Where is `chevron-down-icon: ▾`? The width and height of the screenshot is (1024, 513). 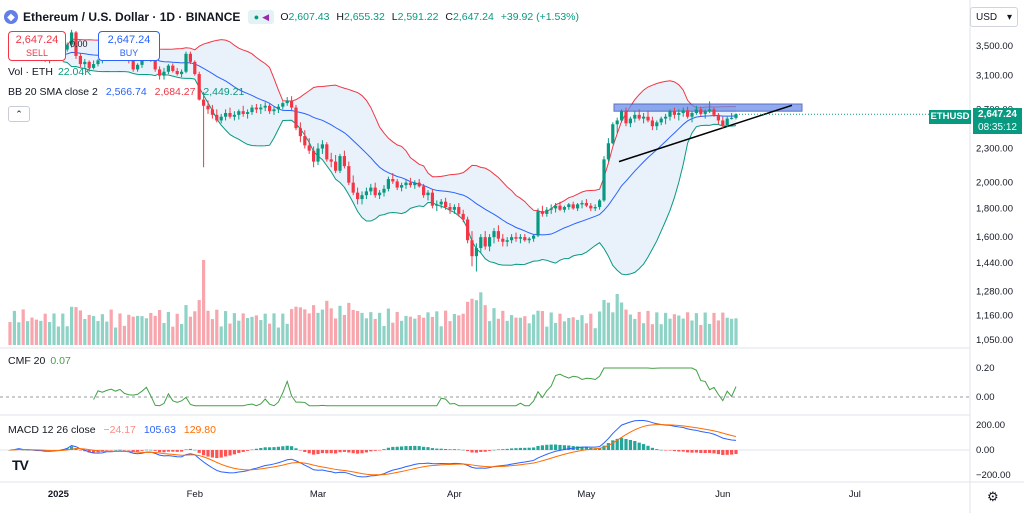 chevron-down-icon: ▾ is located at coordinates (1009, 17).